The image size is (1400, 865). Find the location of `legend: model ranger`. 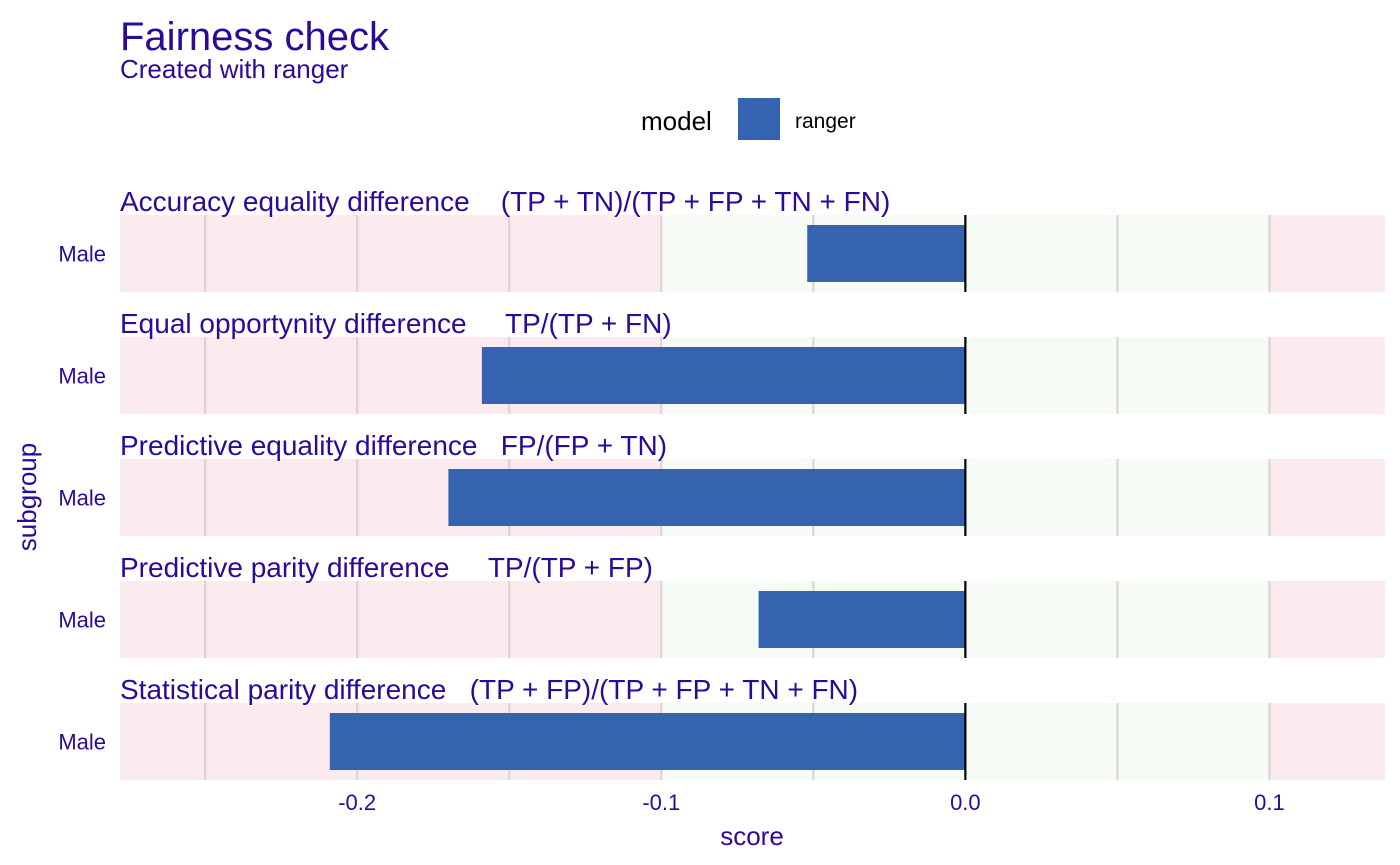

legend: model ranger is located at coordinates (748, 119).